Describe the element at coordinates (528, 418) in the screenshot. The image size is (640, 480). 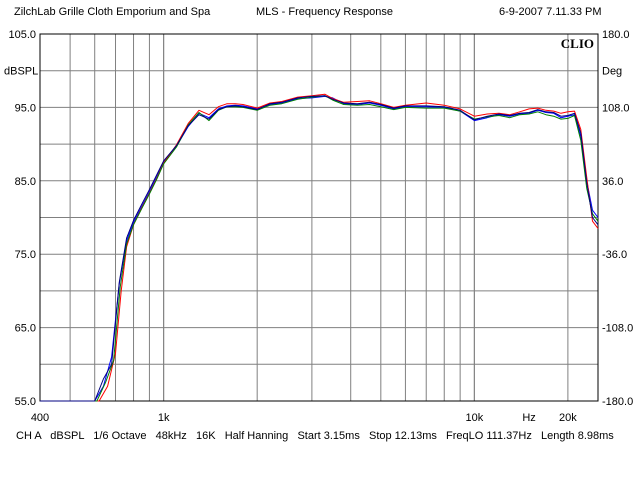
I see `x-axis-label: Hz` at that location.